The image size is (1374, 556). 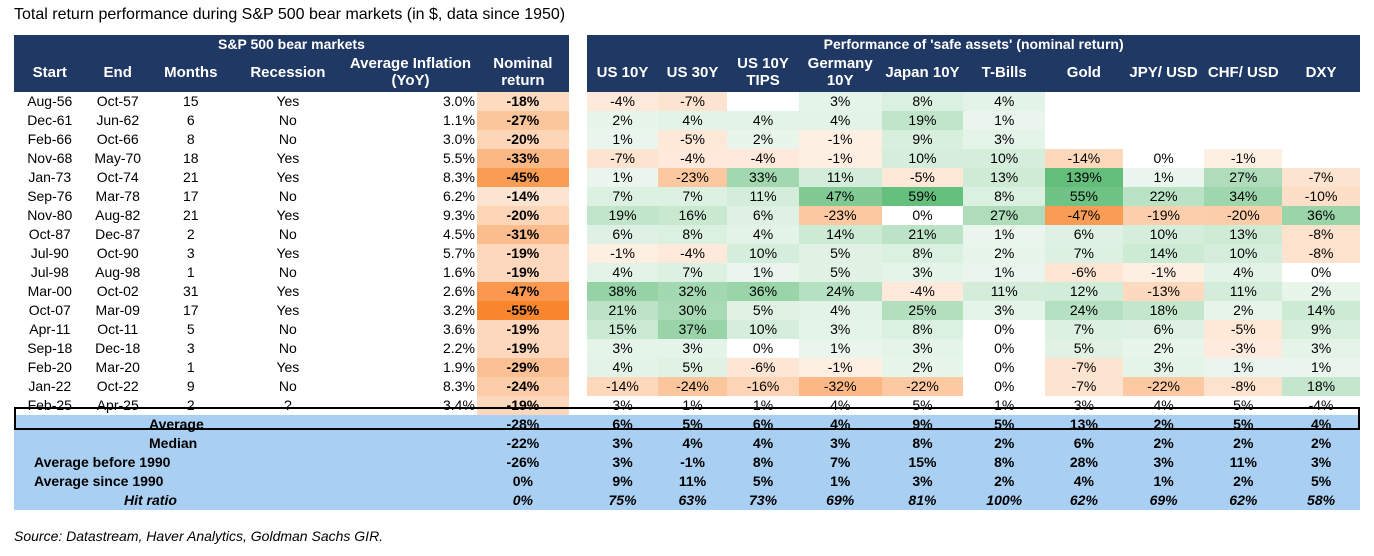 I want to click on cell-us-10y-tips: -6%, so click(x=763, y=367).